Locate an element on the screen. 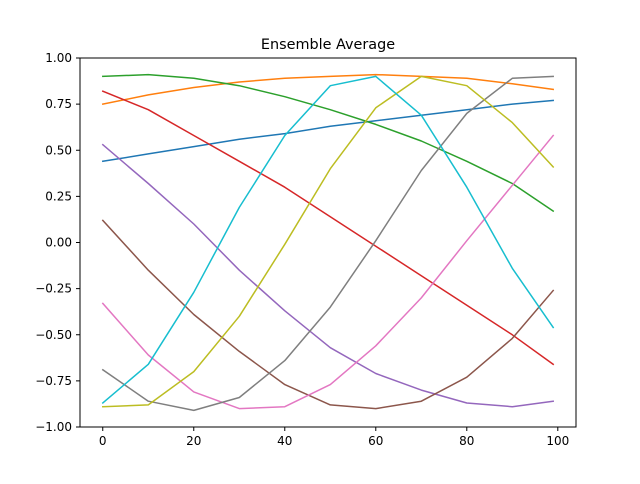  chart-title: Ensemble Average is located at coordinates (328, 45).